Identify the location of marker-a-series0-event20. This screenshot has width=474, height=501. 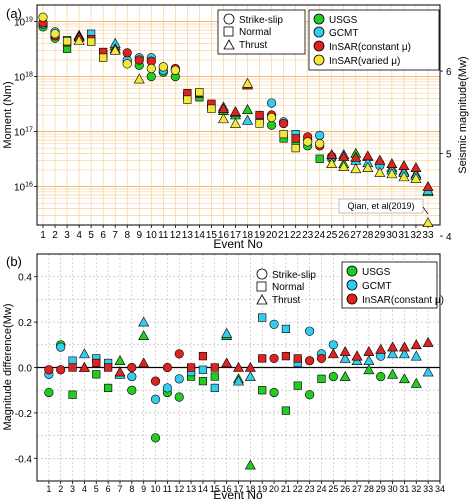
(271, 125).